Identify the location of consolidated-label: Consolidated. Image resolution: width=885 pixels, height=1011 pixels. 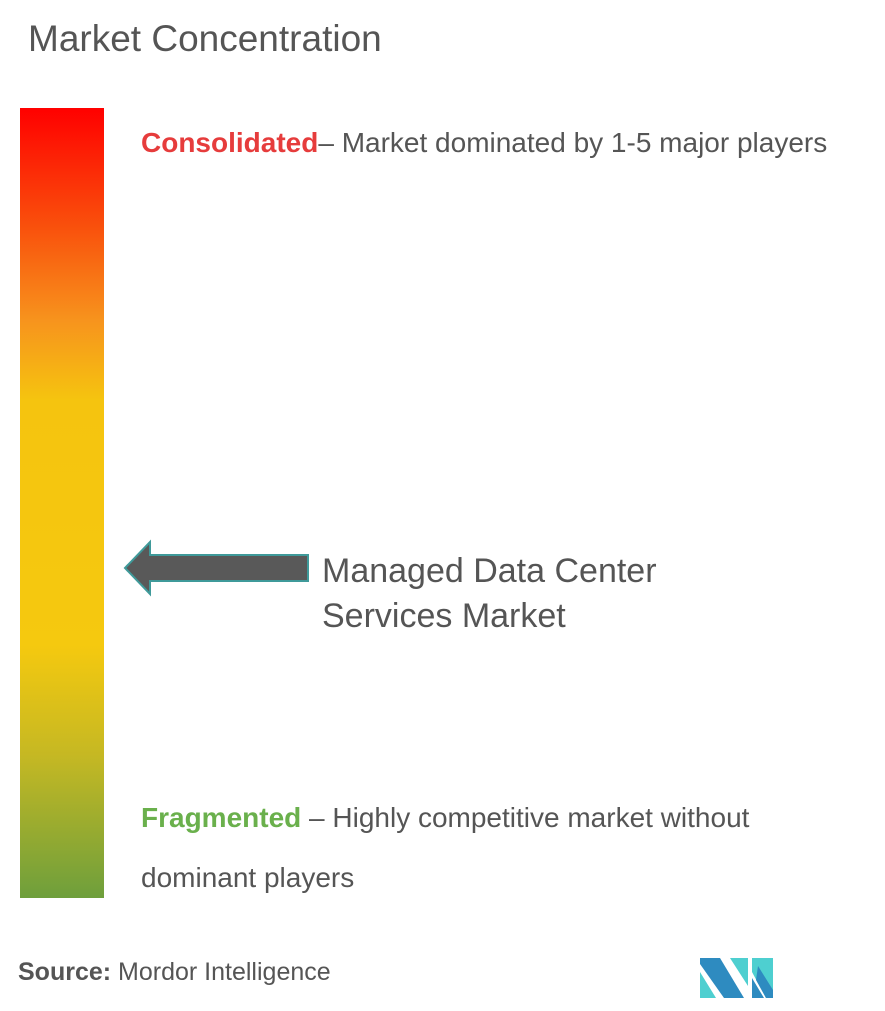
(230, 142).